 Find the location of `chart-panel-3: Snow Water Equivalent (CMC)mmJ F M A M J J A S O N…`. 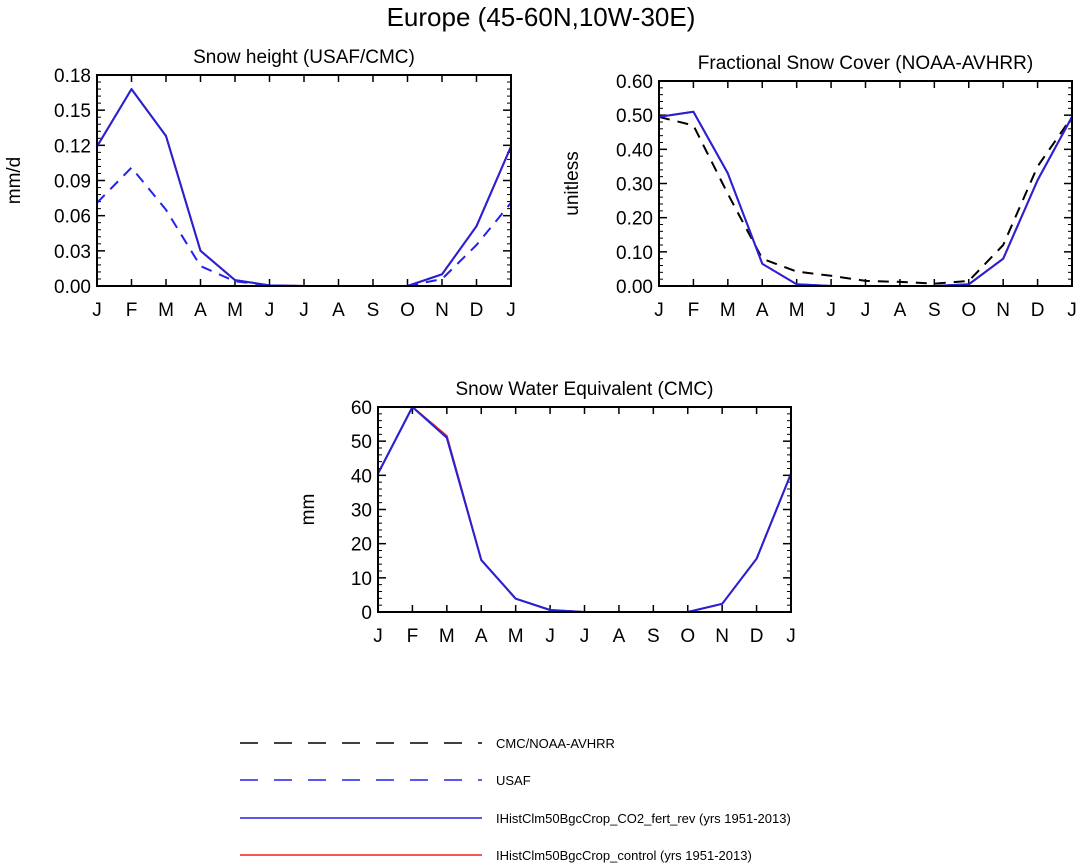

chart-panel-3: Snow Water Equivalent (CMC)mmJ F M A M J J A S O N… is located at coordinates (547, 513).